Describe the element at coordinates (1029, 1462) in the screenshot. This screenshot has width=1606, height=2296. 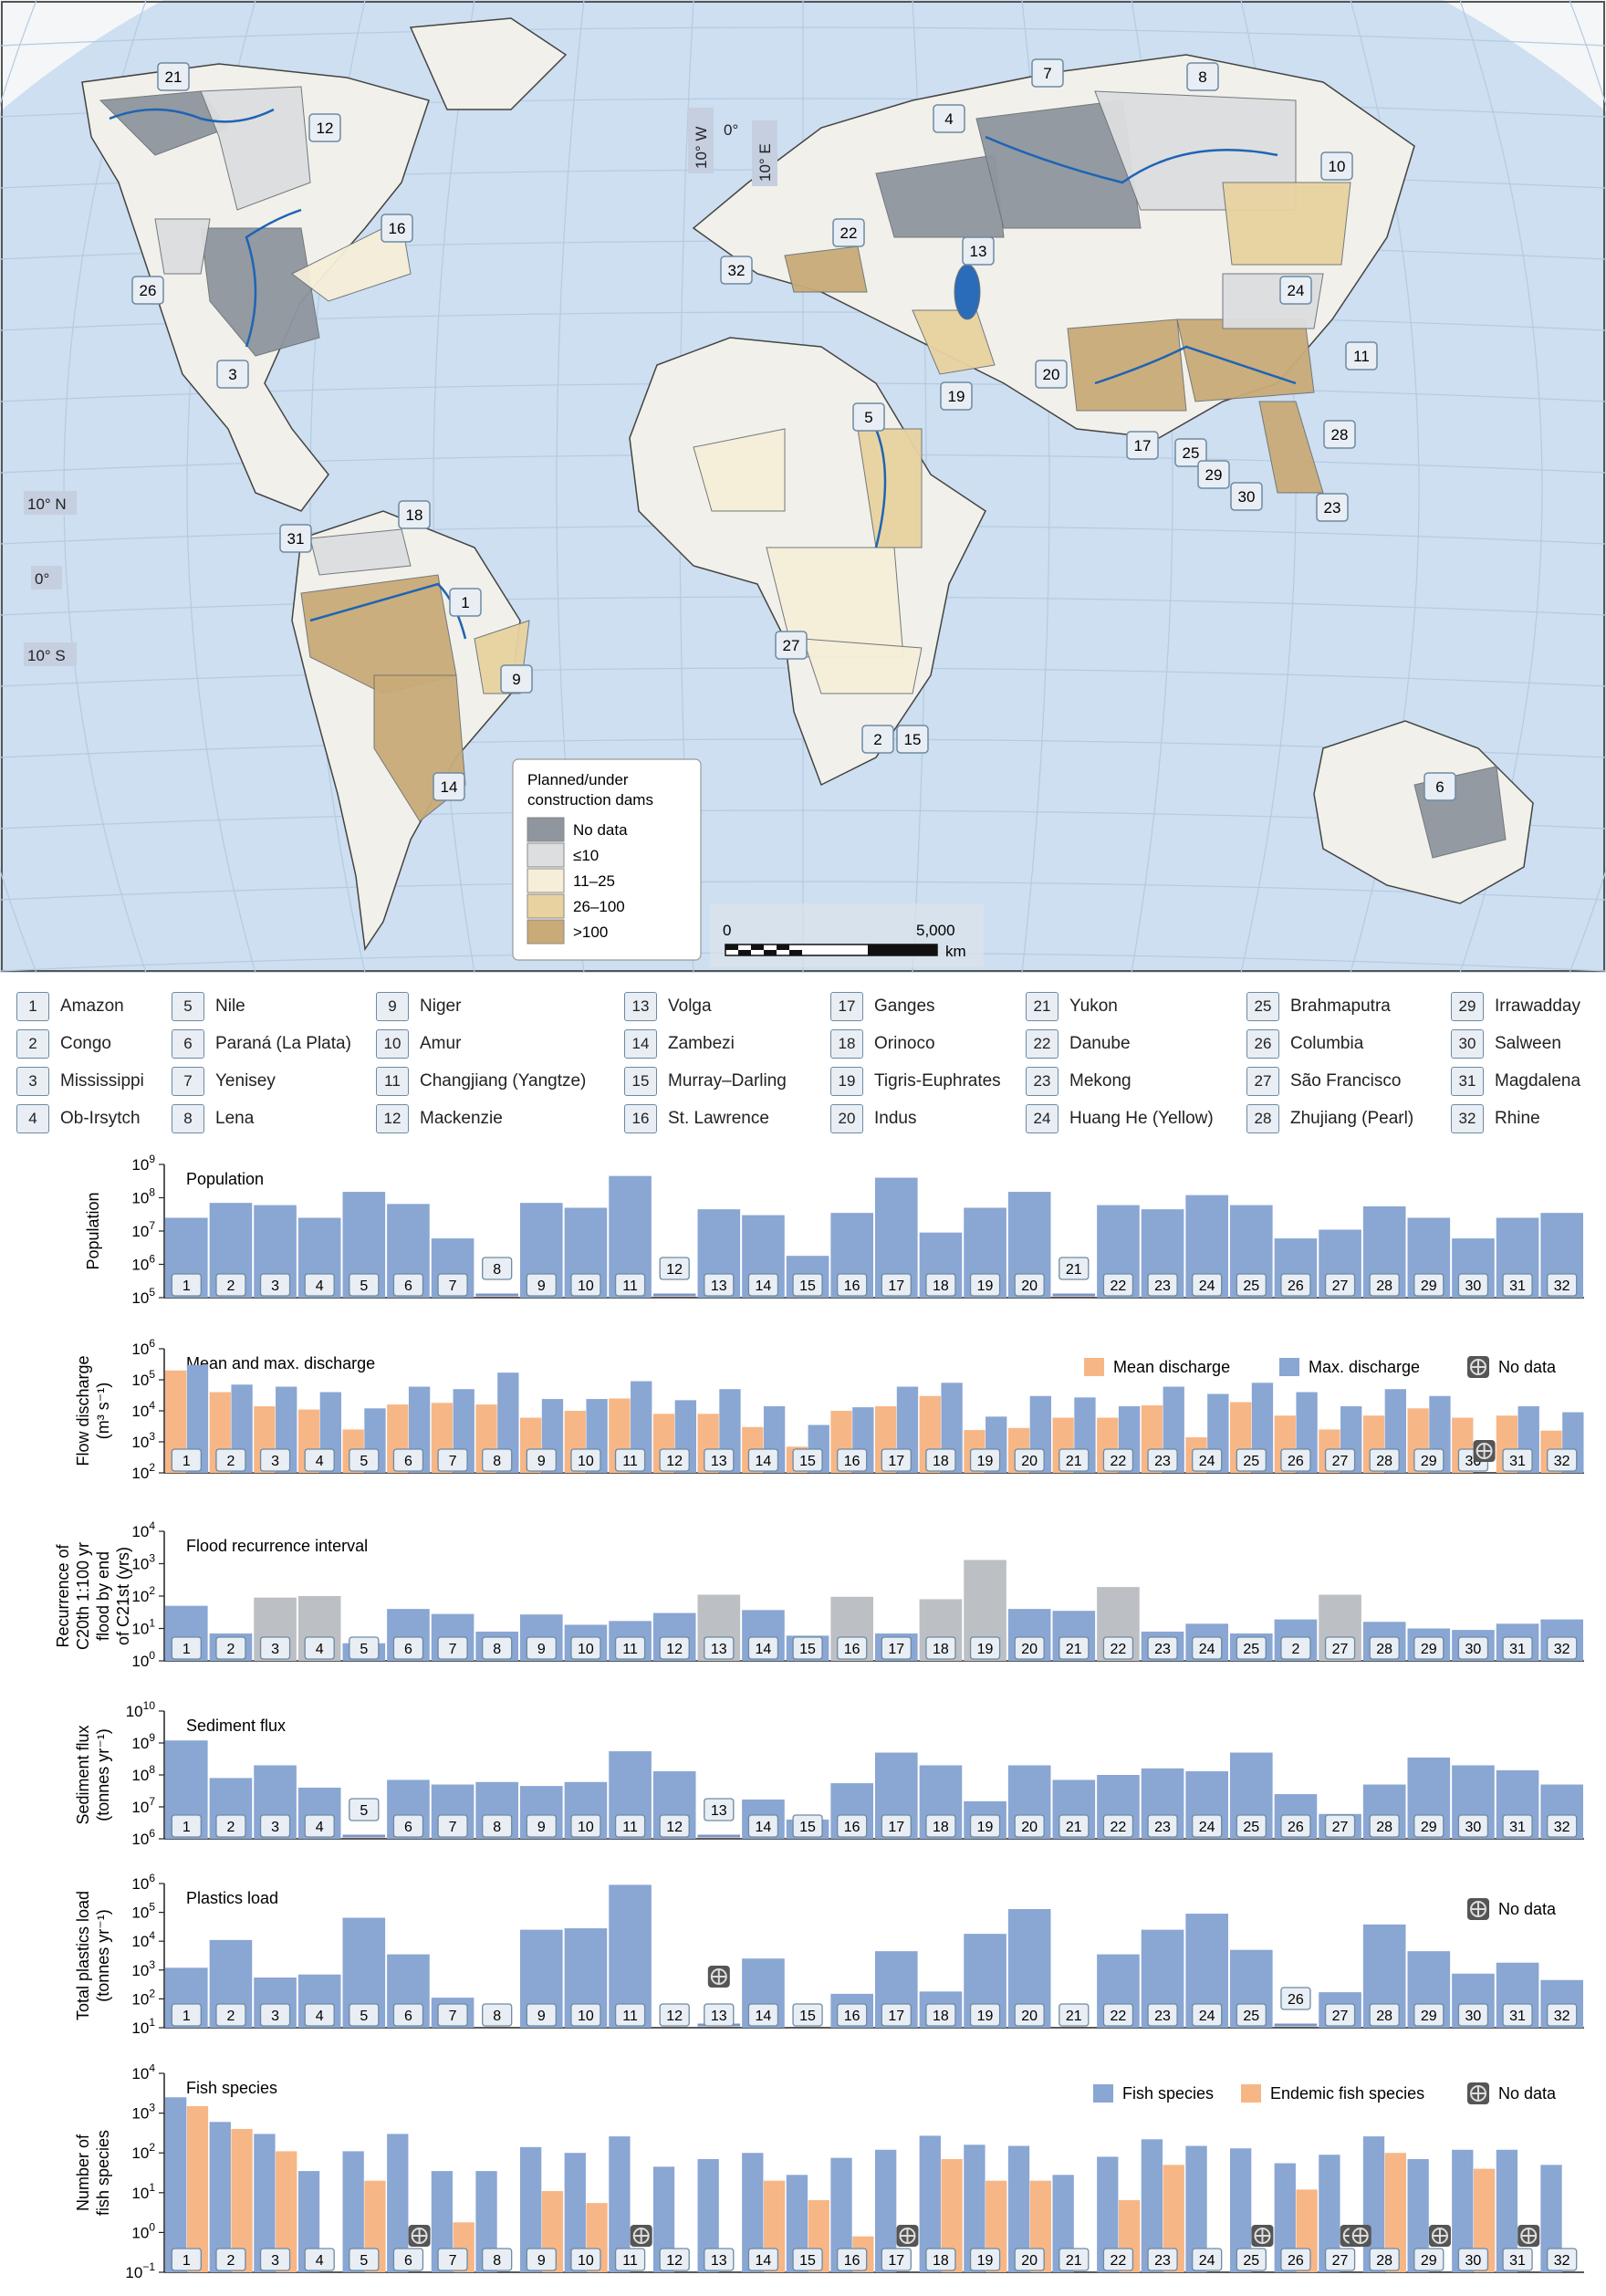
I see `category-label: 20` at that location.